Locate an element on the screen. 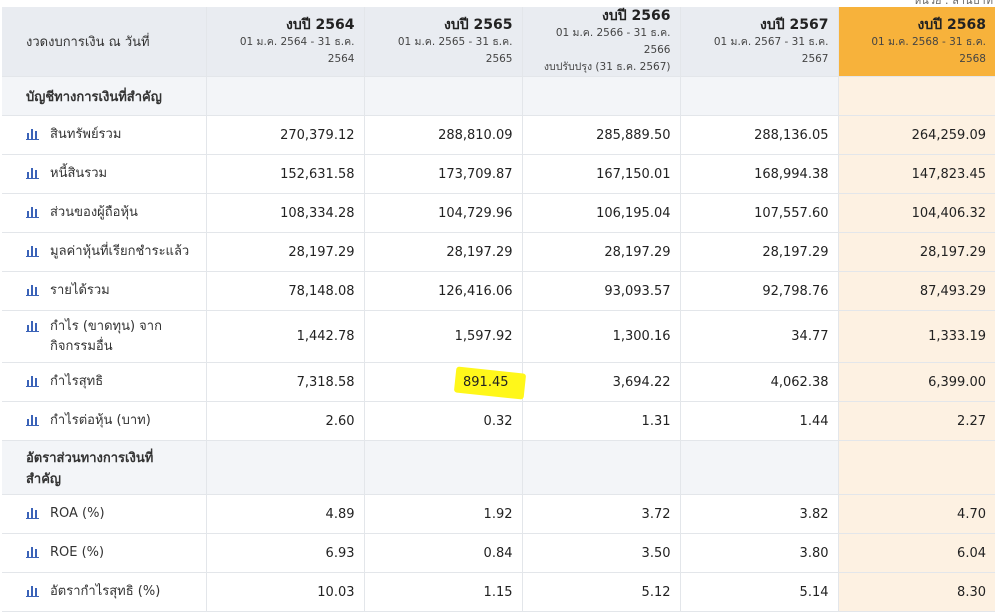  row-label: ROA (%) is located at coordinates (77, 513).